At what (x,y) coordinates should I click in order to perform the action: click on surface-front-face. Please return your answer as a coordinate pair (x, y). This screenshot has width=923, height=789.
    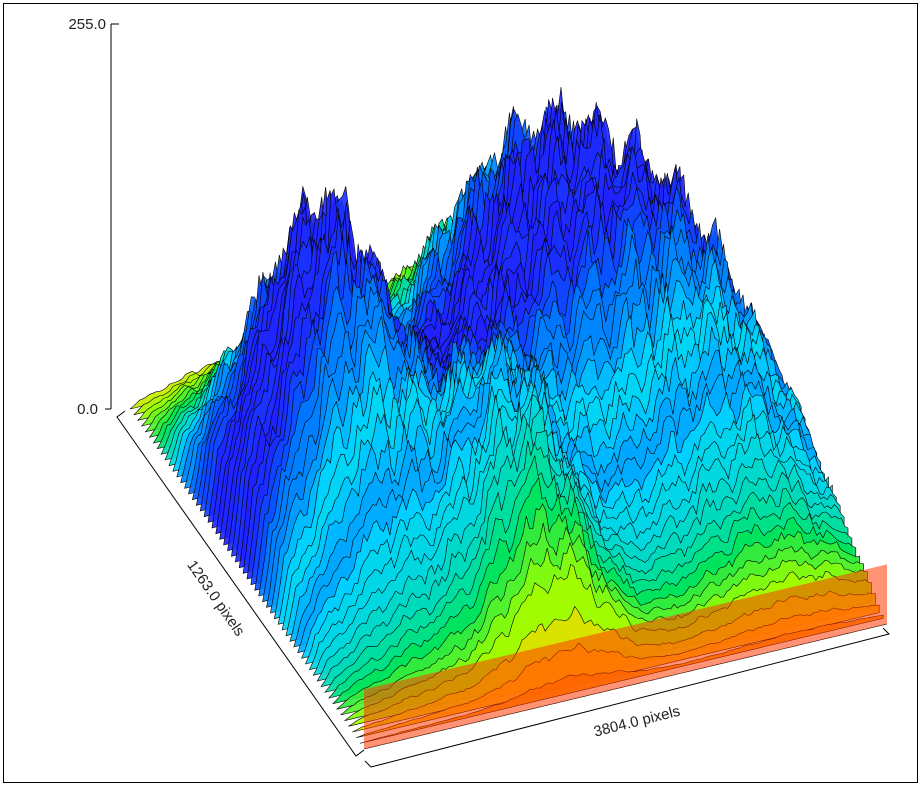
    Looking at the image, I should click on (625, 656).